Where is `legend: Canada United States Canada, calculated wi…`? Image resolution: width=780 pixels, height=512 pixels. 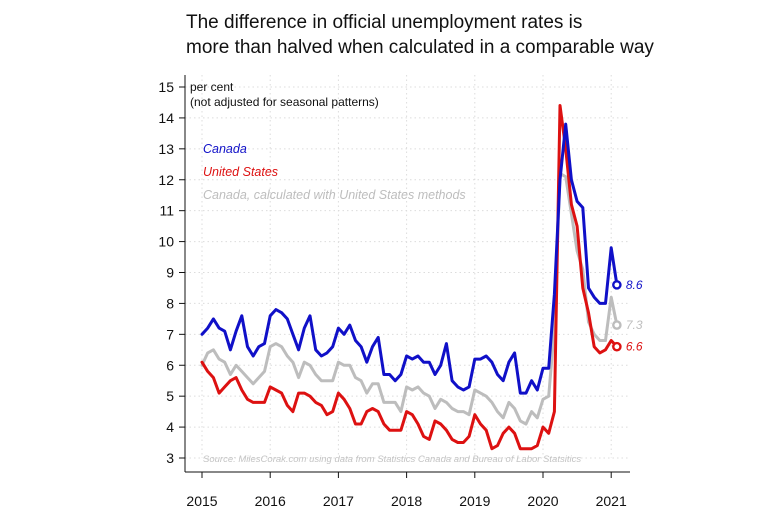
legend: Canada United States Canada, calculated wi… is located at coordinates (334, 172).